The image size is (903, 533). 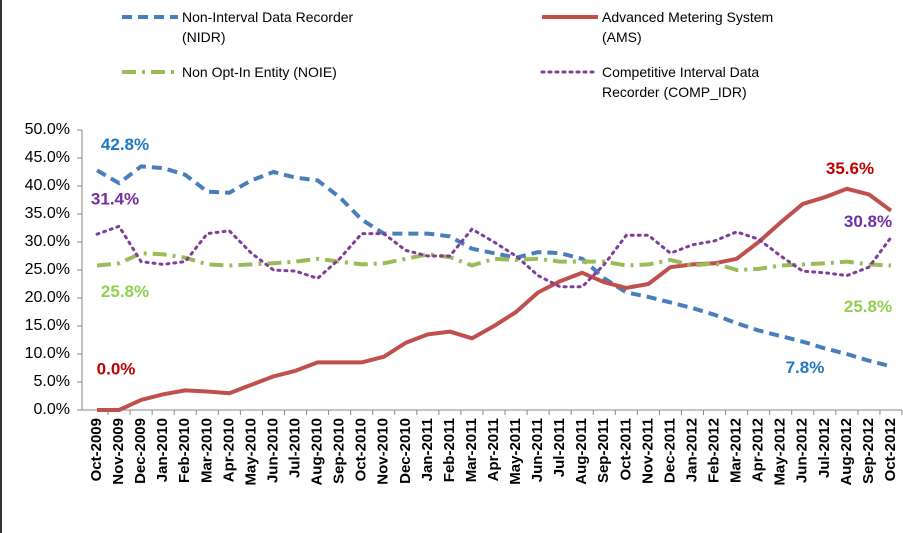 What do you see at coordinates (317, 452) in the screenshot?
I see `x-tick-label: Aug-2010` at bounding box center [317, 452].